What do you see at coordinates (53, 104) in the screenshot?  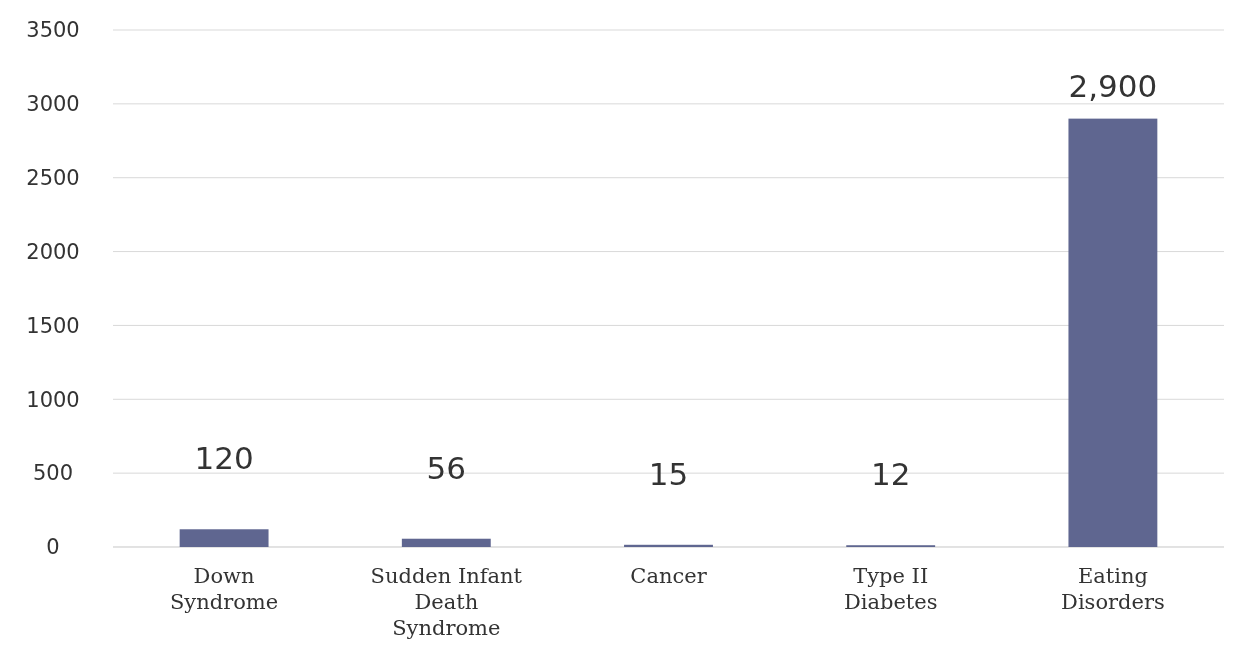 I see `y-tick-label: 3000` at bounding box center [53, 104].